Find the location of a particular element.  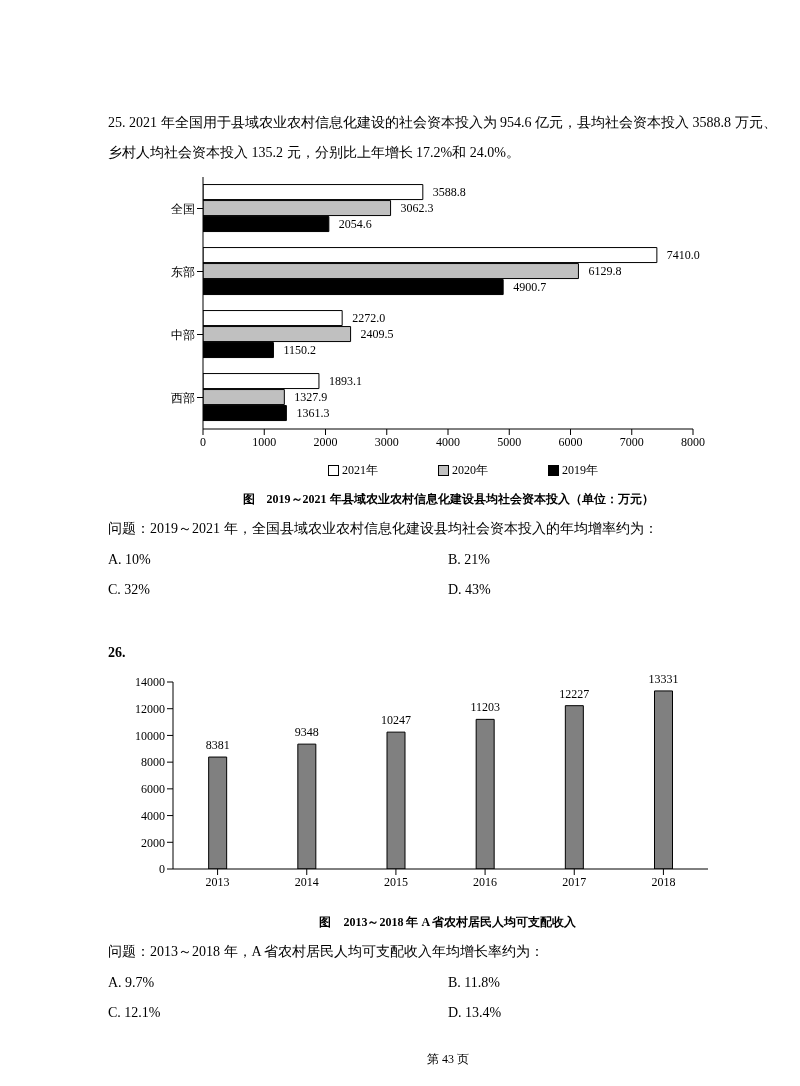

legend-label: 2019年 is located at coordinates (579, 470).